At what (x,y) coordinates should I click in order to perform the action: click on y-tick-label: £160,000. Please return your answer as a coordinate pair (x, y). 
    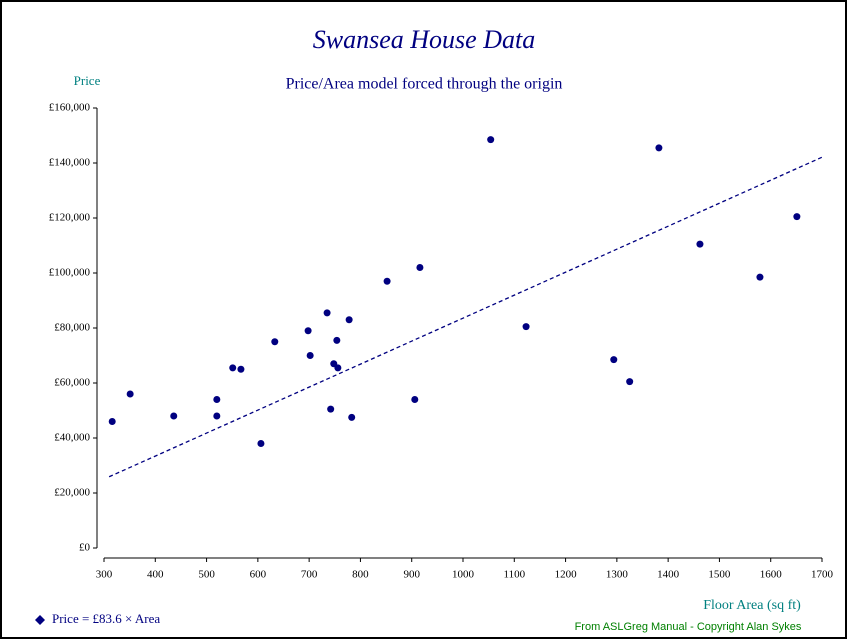
    Looking at the image, I should click on (70, 108).